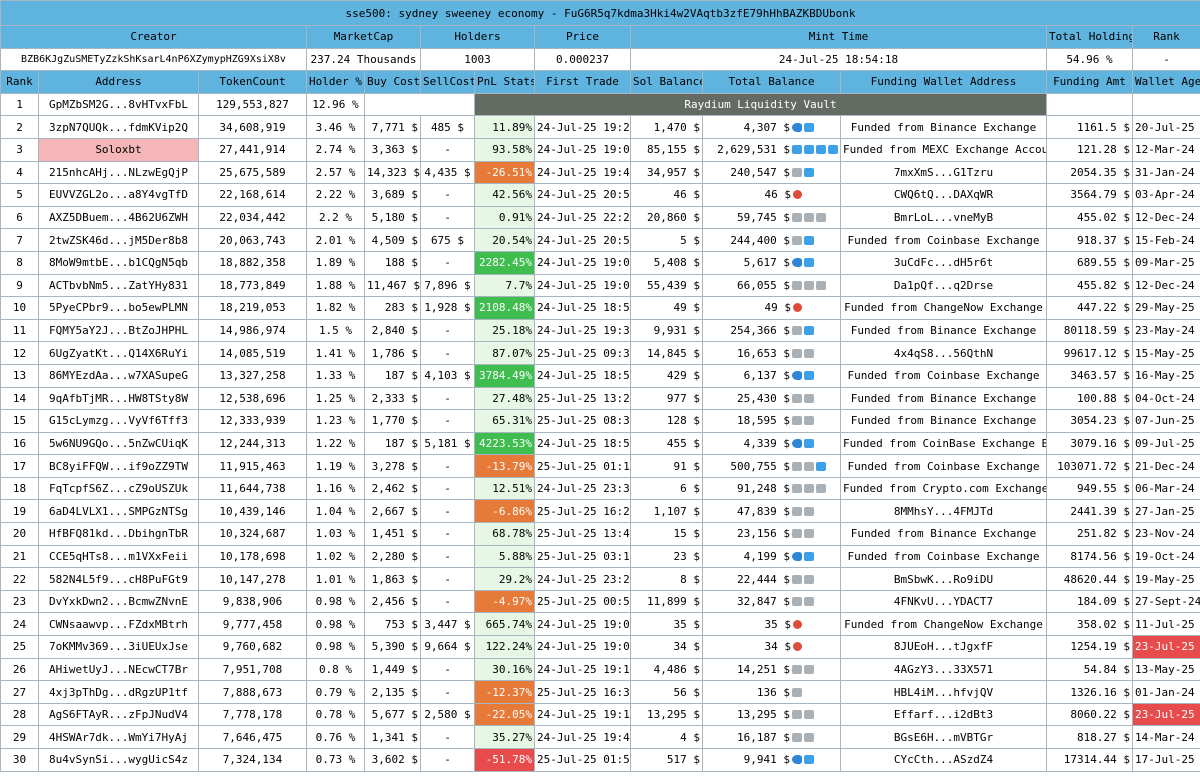  What do you see at coordinates (943, 262) in the screenshot?
I see `funding-wallet-cell: 3uCdFc...dH5r6t` at bounding box center [943, 262].